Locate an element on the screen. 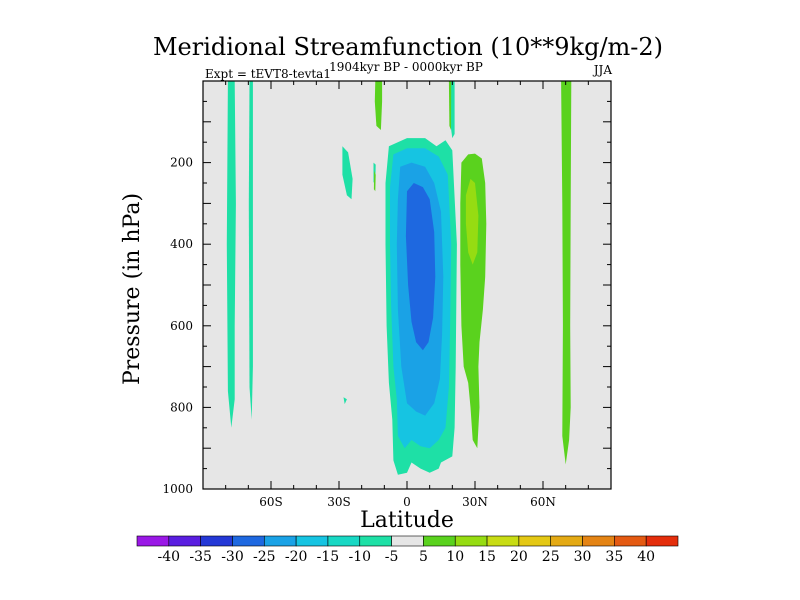 The width and height of the screenshot is (800, 600). colorbar-label: -15 is located at coordinates (328, 557).